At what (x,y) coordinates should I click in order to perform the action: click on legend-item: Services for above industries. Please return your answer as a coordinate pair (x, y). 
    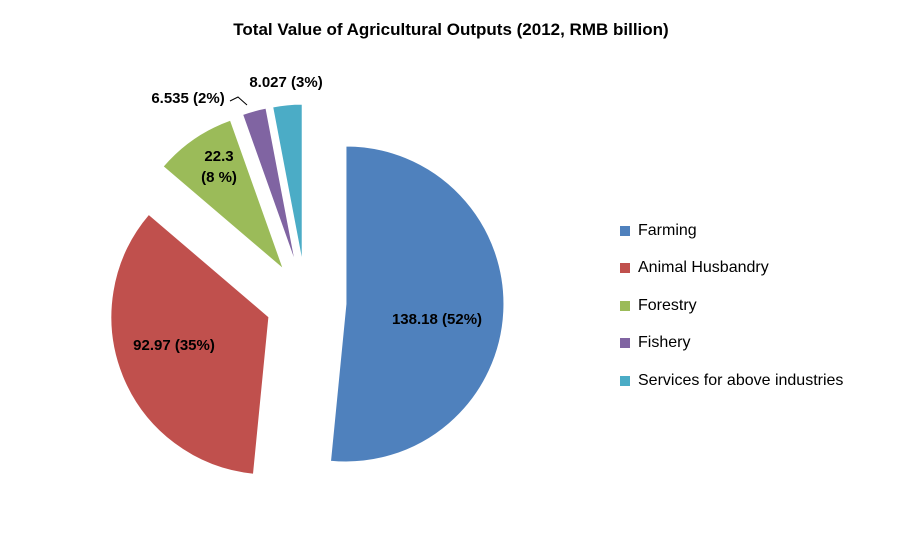
    Looking at the image, I should click on (731, 381).